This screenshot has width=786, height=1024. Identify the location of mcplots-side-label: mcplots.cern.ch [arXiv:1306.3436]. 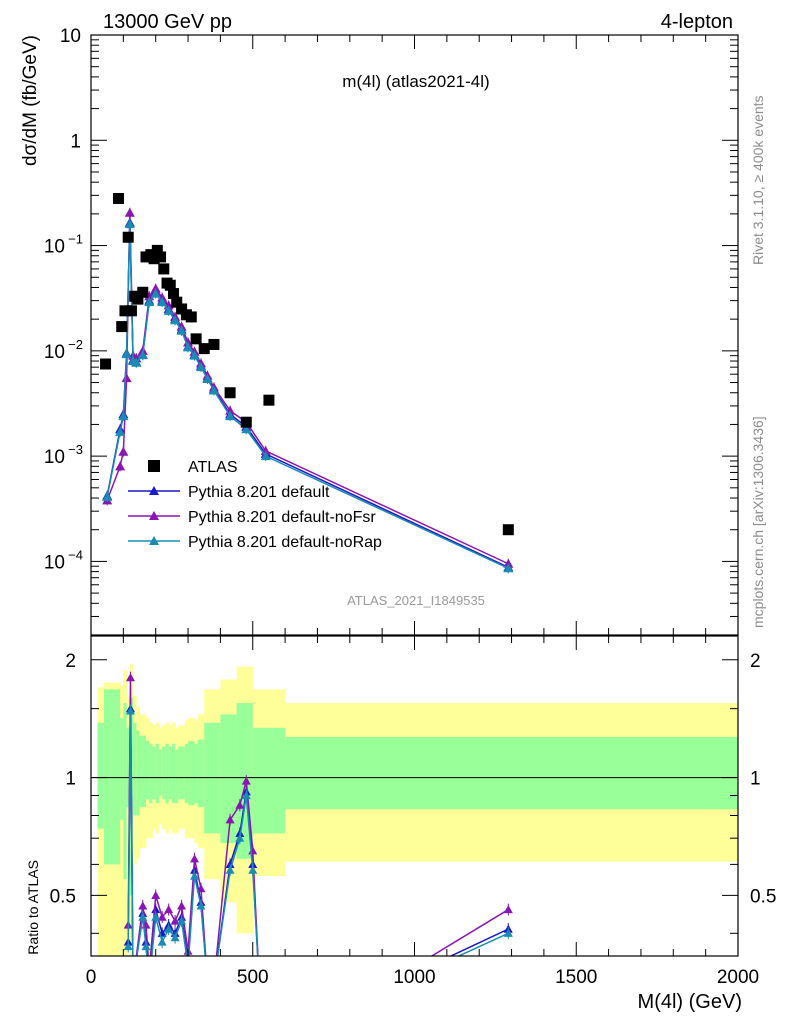
(758, 522).